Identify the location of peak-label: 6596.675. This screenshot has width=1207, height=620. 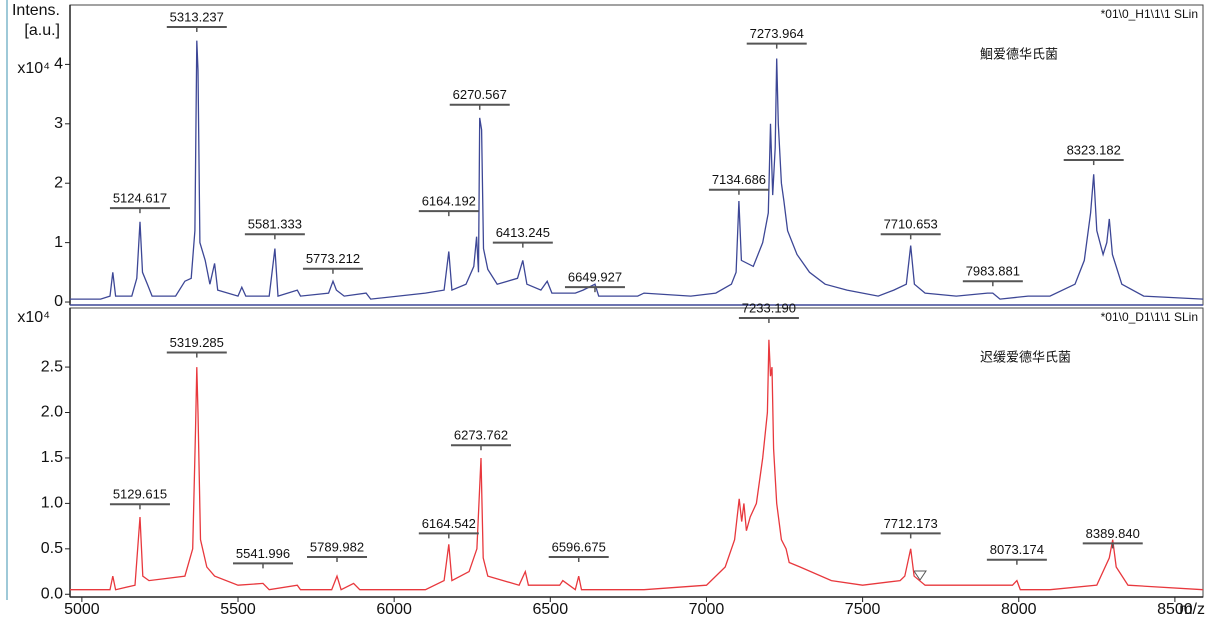
(579, 546).